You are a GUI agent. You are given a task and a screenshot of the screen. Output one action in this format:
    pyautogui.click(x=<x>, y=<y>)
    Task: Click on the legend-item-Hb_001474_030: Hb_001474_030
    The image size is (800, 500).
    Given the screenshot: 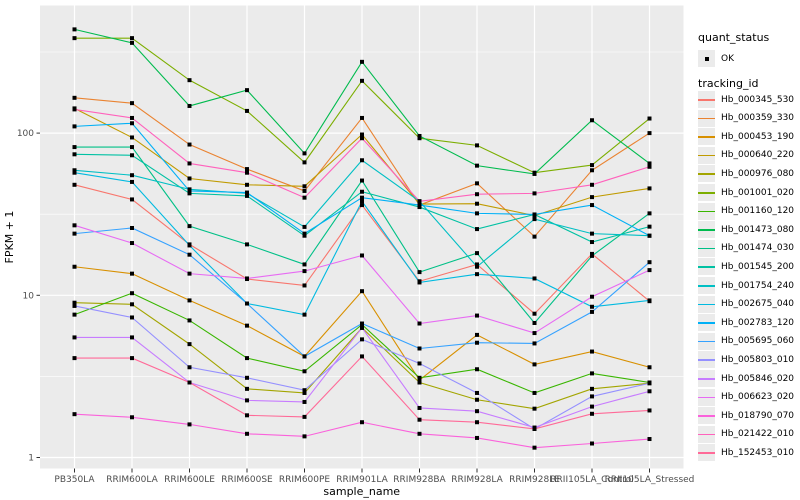 What is the action you would take?
    pyautogui.click(x=746, y=248)
    